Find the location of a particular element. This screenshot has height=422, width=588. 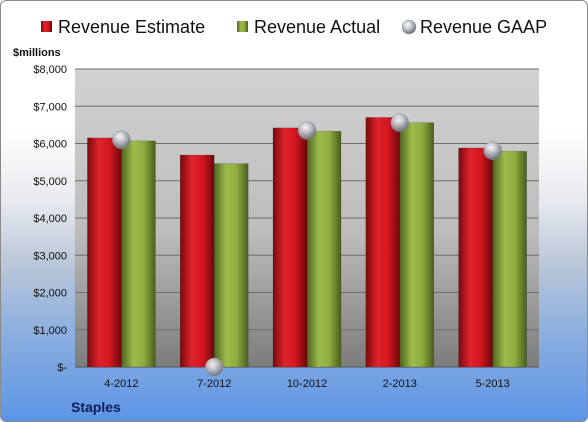

y-tick-label: $4,000 is located at coordinates (50, 219).